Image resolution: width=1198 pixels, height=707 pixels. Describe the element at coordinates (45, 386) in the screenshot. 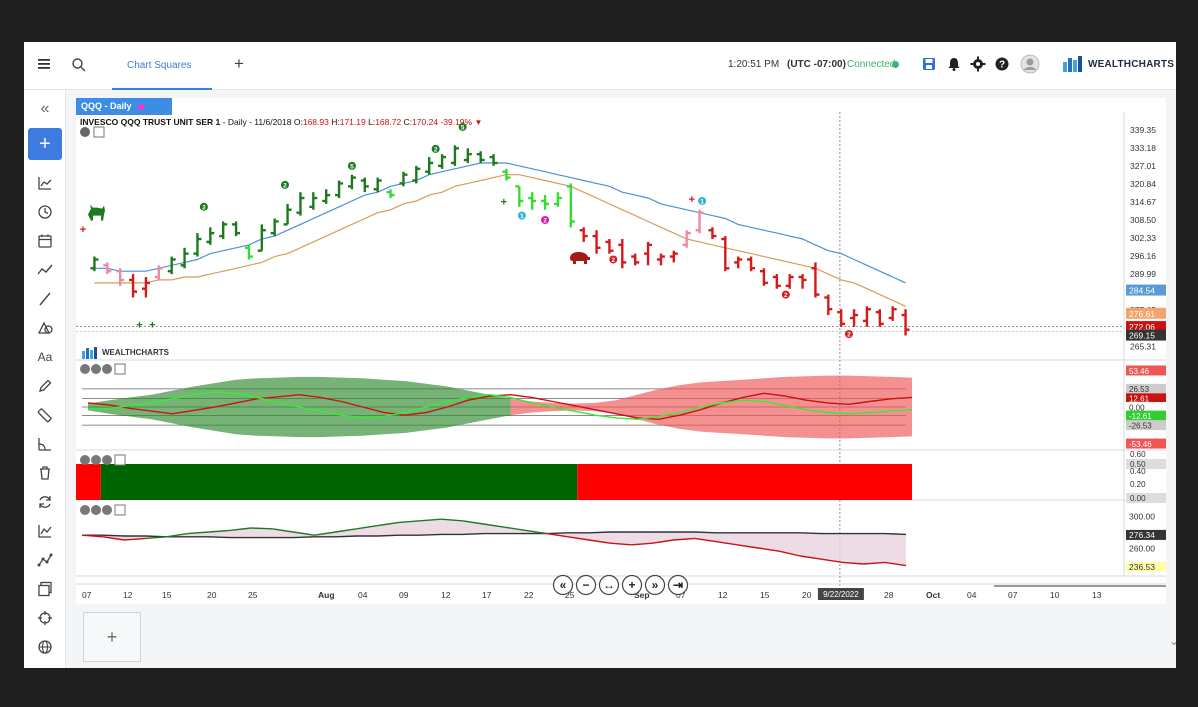

I see `pencil-icon` at that location.